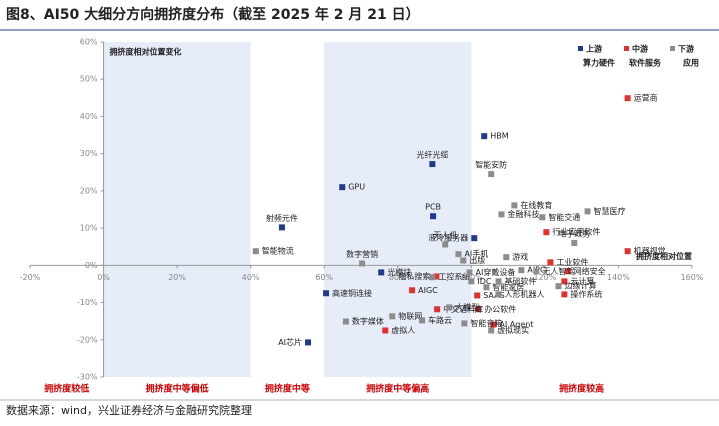 The image size is (719, 426). Describe the element at coordinates (399, 272) in the screenshot. I see `point-label: 光模块` at that location.